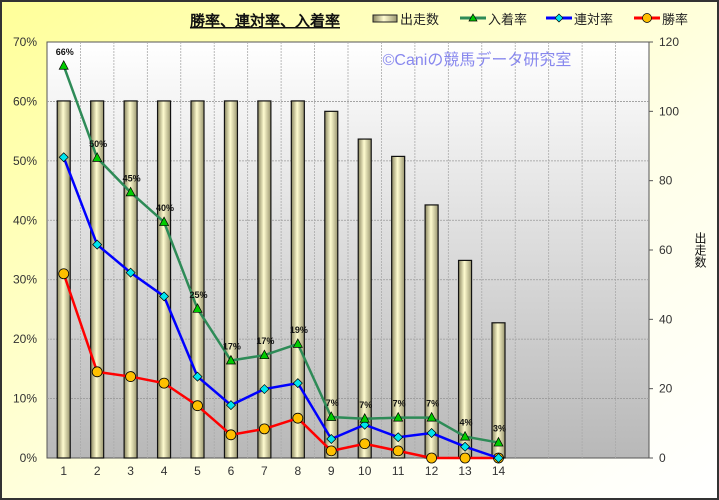 The image size is (719, 500). Describe the element at coordinates (25, 42) in the screenshot. I see `left-tick-label: 70%` at that location.